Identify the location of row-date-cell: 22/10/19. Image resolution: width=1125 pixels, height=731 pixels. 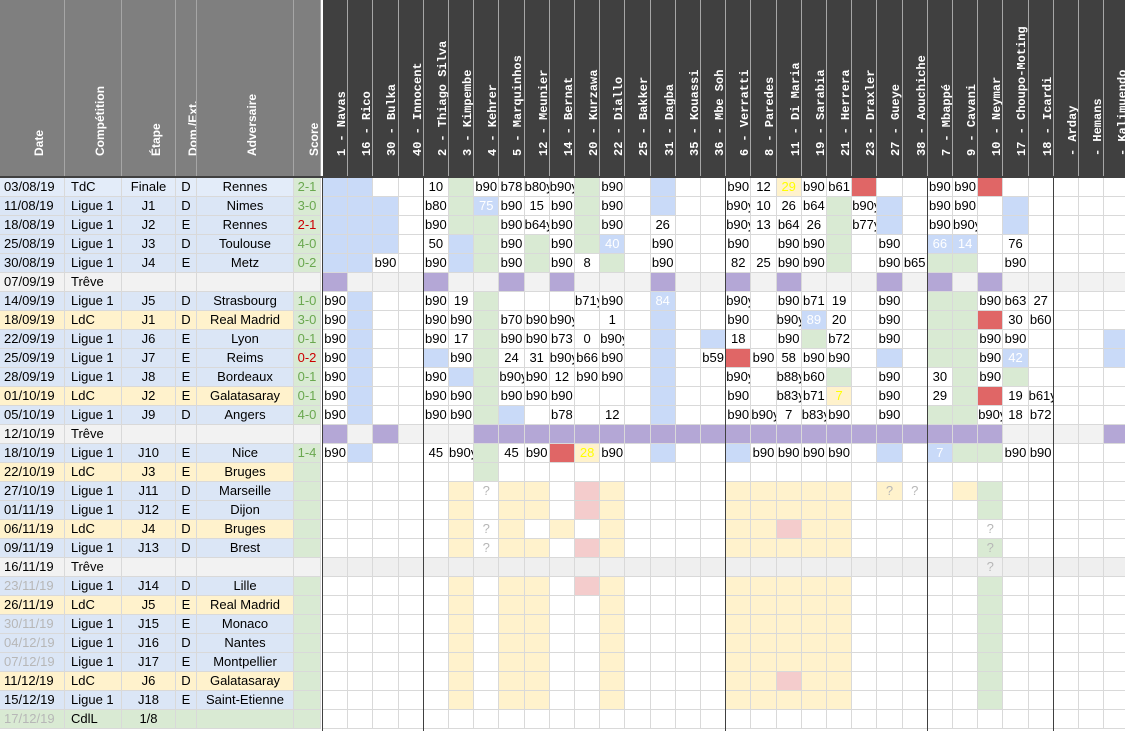
(32, 472).